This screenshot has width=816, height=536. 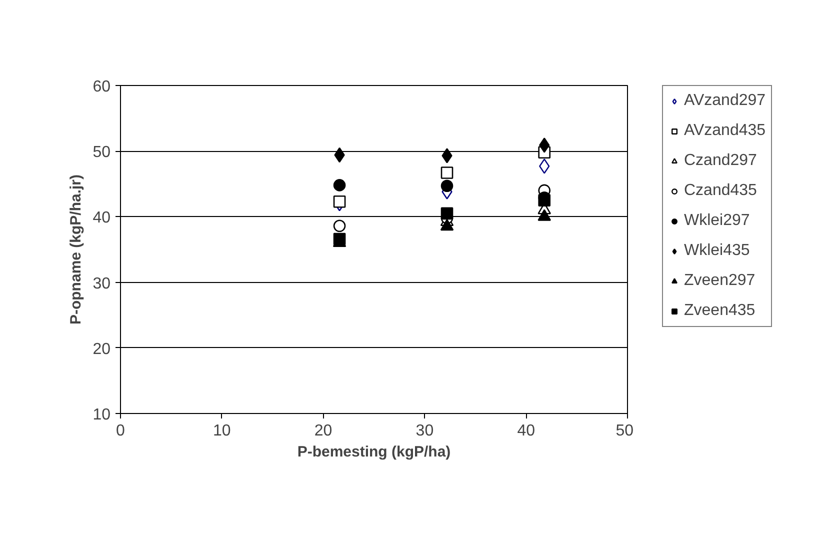 I want to click on legend-label: Wklei435, so click(x=717, y=251).